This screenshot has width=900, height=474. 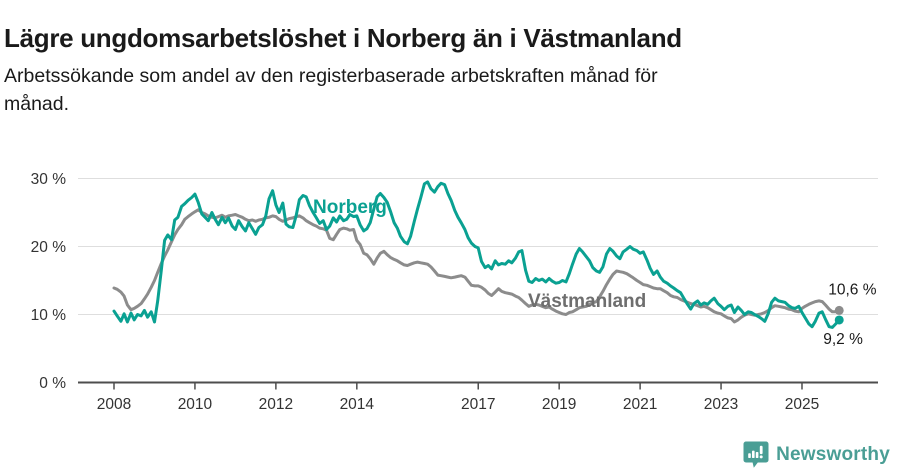 I want to click on y-tick-label: 30 %, so click(x=49, y=179).